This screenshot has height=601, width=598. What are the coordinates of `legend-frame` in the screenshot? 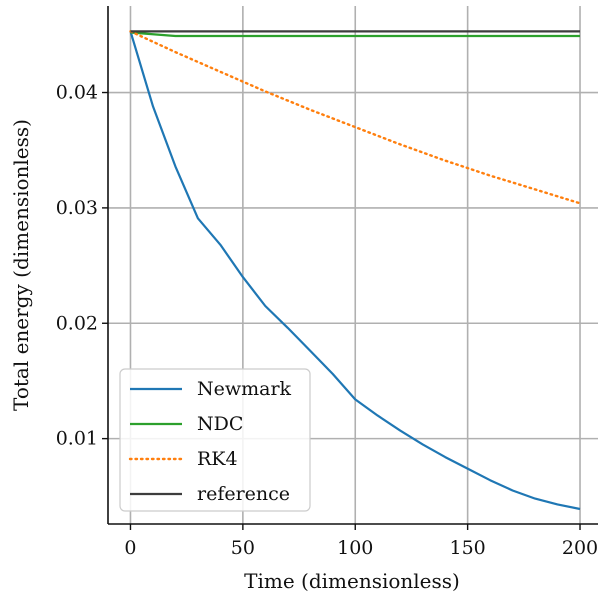 It's located at (215, 440).